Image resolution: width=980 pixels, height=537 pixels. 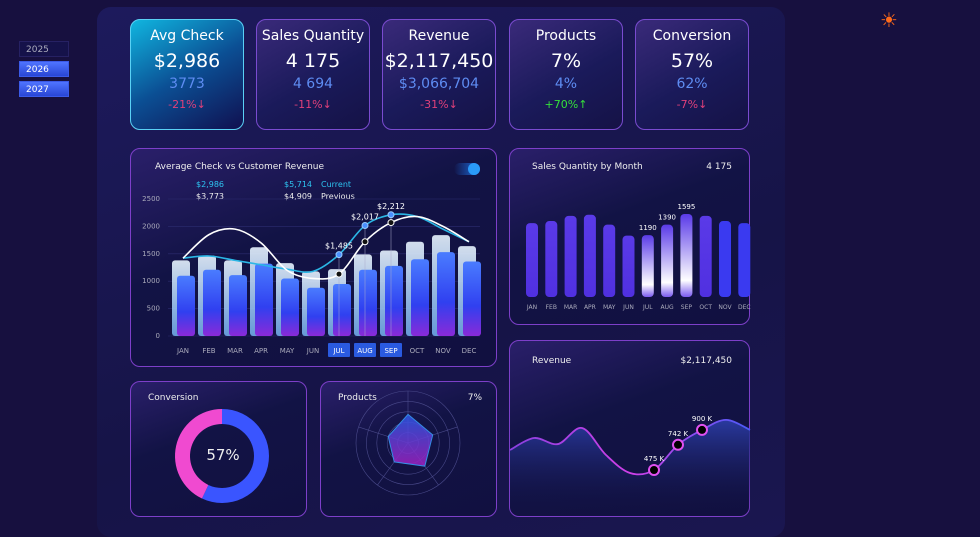 What do you see at coordinates (223, 455) in the screenshot?
I see `donut-center-value: 57%` at bounding box center [223, 455].